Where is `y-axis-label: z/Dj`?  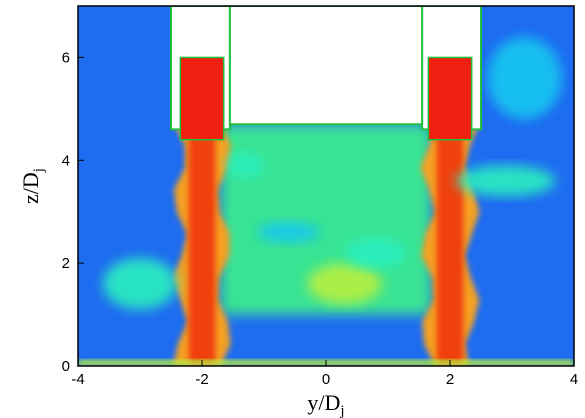 y-axis-label: z/Dj is located at coordinates (32, 186).